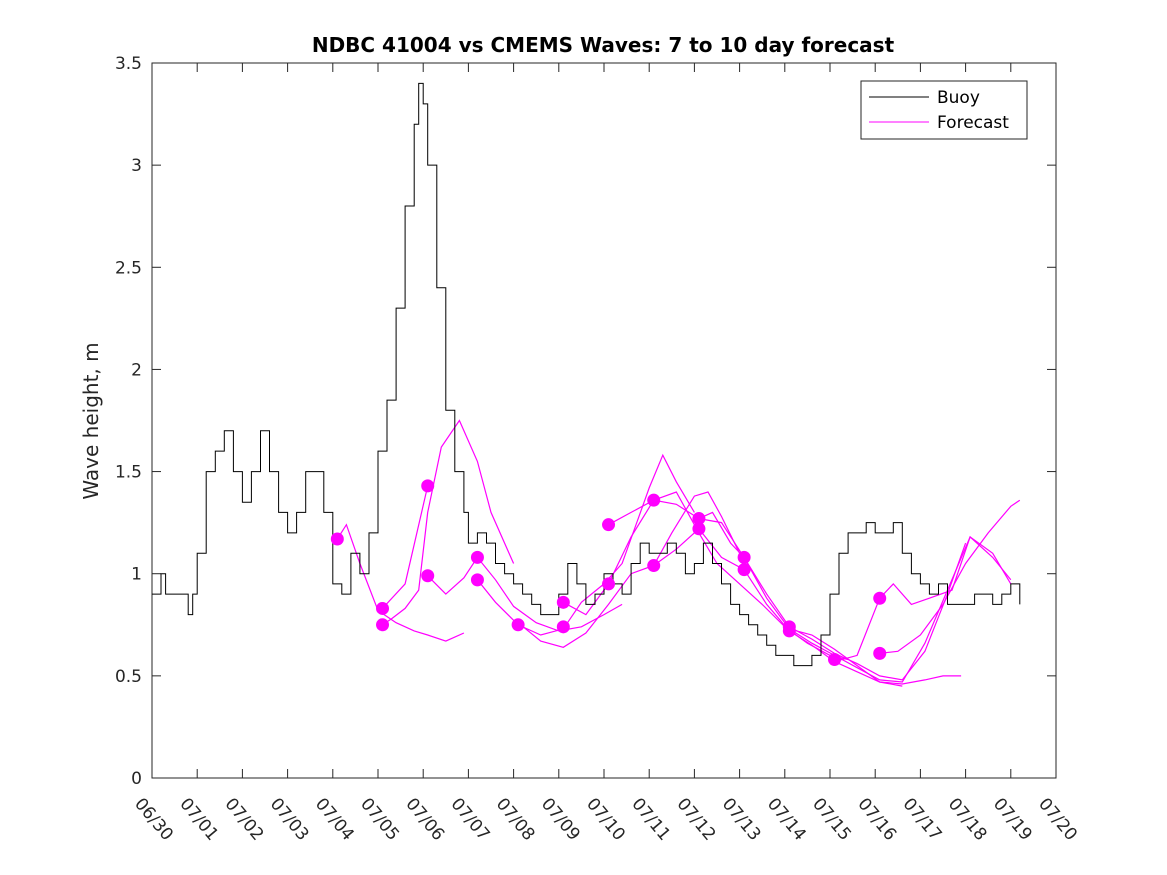 The height and width of the screenshot is (875, 1167). I want to click on legend-label-buoy: Buoy, so click(958, 98).